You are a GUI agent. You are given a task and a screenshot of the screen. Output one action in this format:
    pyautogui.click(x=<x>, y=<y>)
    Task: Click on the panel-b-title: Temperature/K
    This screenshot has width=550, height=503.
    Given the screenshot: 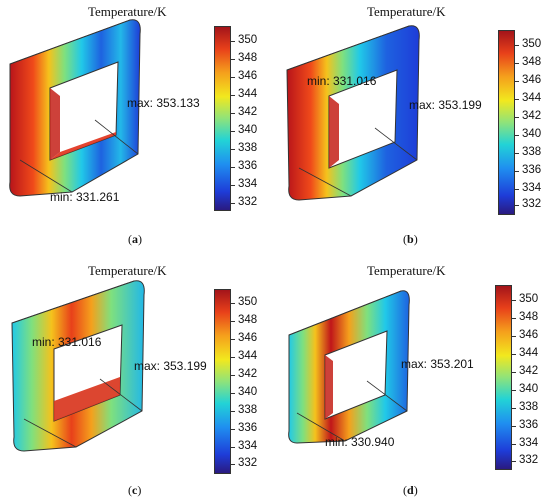 What is the action you would take?
    pyautogui.click(x=406, y=11)
    